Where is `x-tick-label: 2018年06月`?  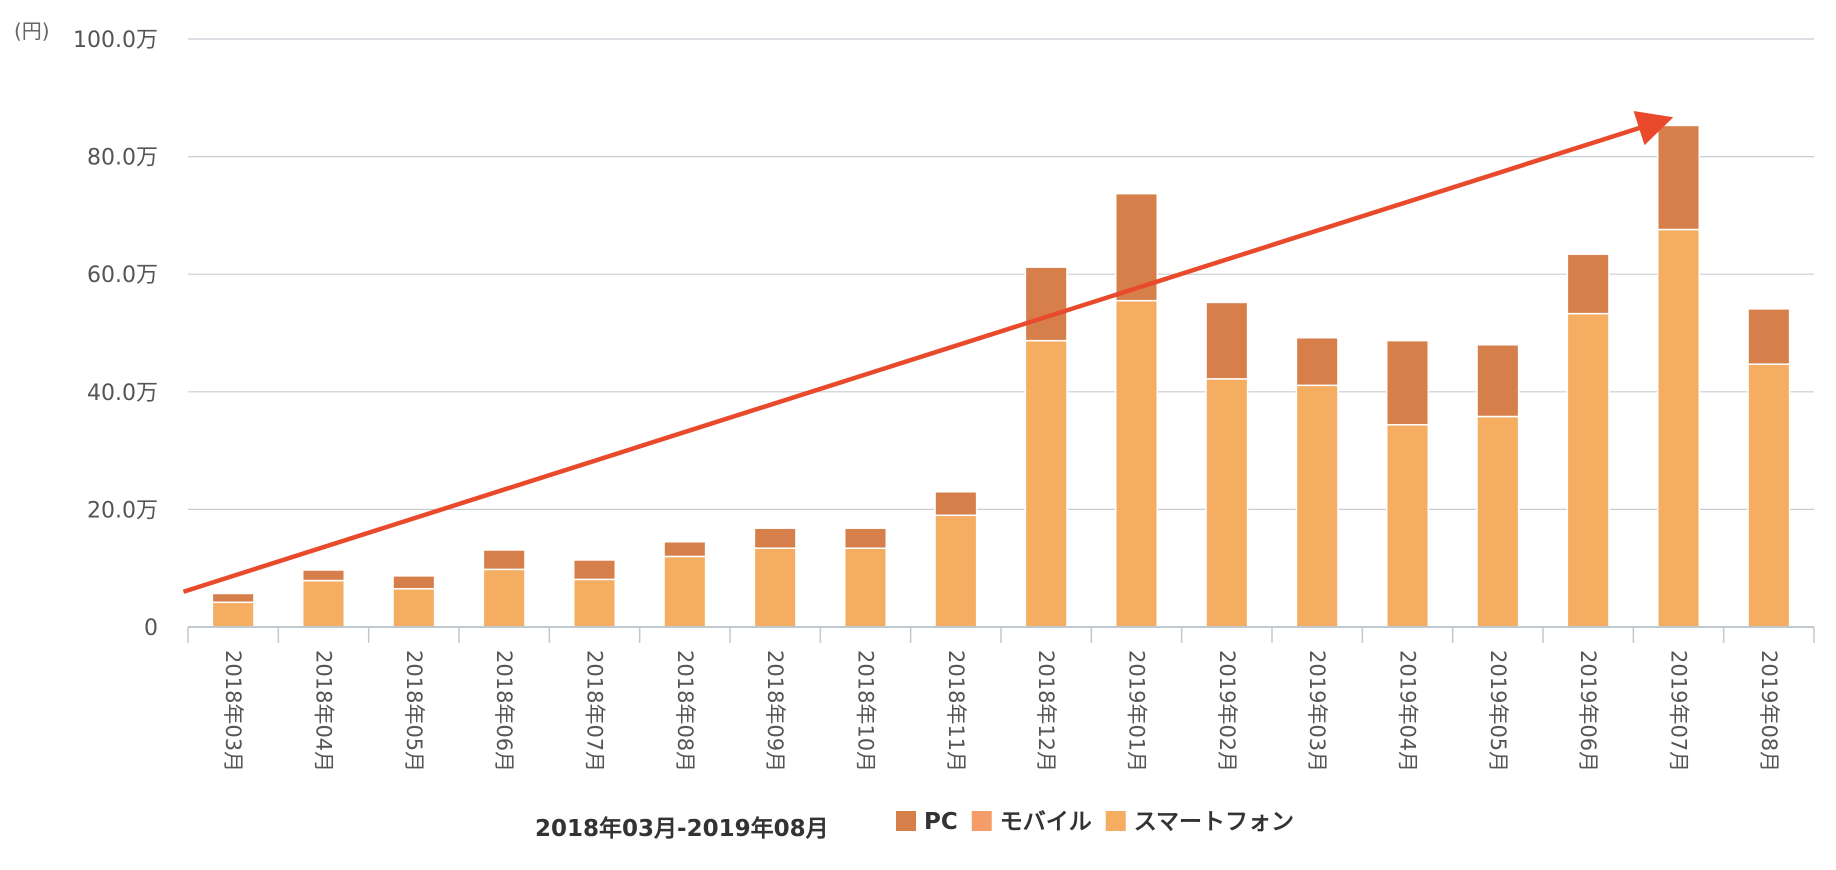 x-tick-label: 2018年06月 is located at coordinates (504, 711).